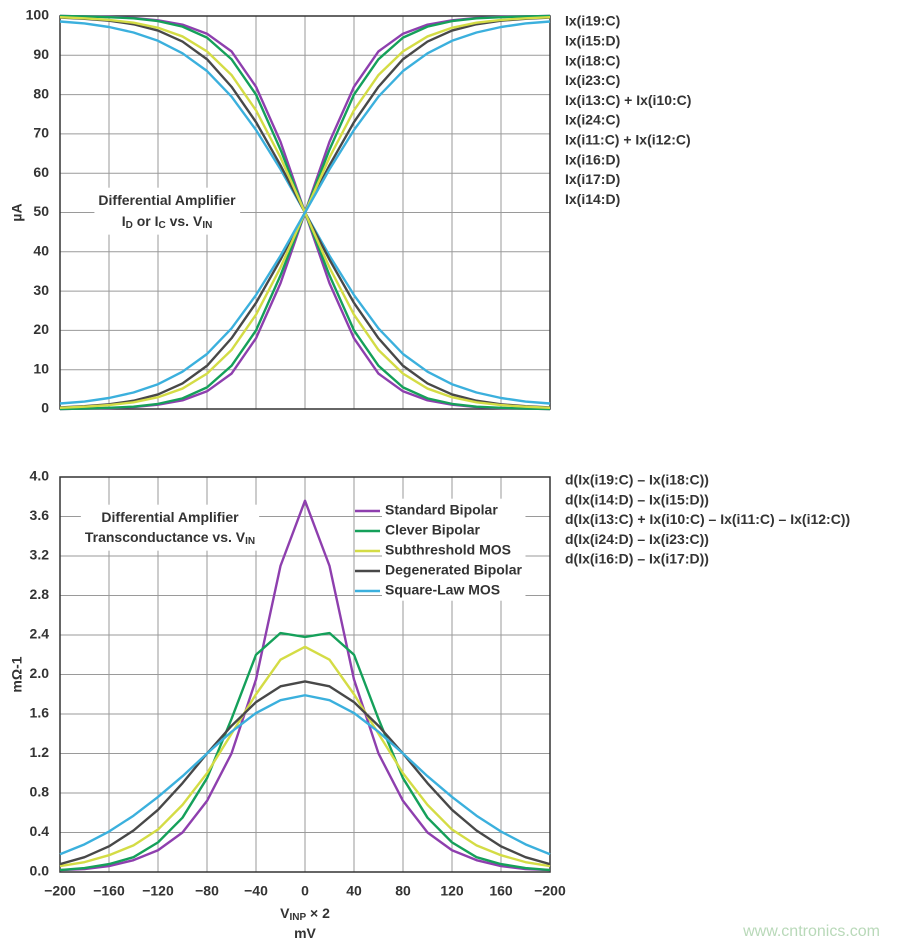 The width and height of the screenshot is (900, 948). Describe the element at coordinates (637, 480) in the screenshot. I see `trace-legend-entry: d(Ix(i19:C) – Ix(i18:C))` at that location.